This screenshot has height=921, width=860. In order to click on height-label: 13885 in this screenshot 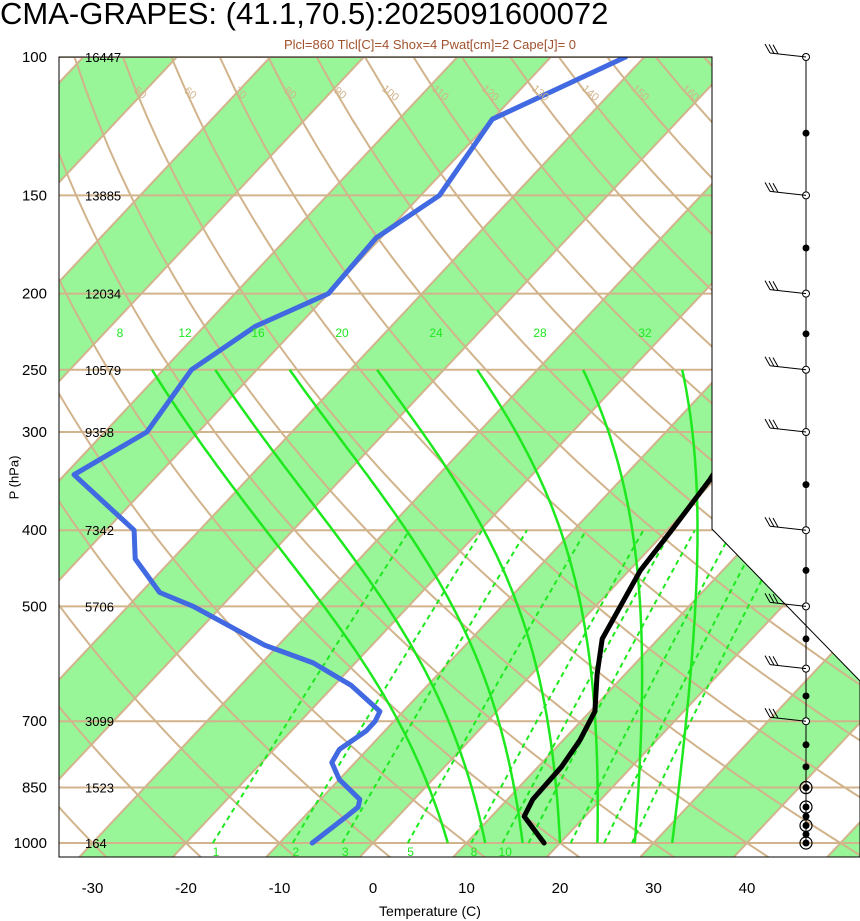, I will do `click(103, 195)`.